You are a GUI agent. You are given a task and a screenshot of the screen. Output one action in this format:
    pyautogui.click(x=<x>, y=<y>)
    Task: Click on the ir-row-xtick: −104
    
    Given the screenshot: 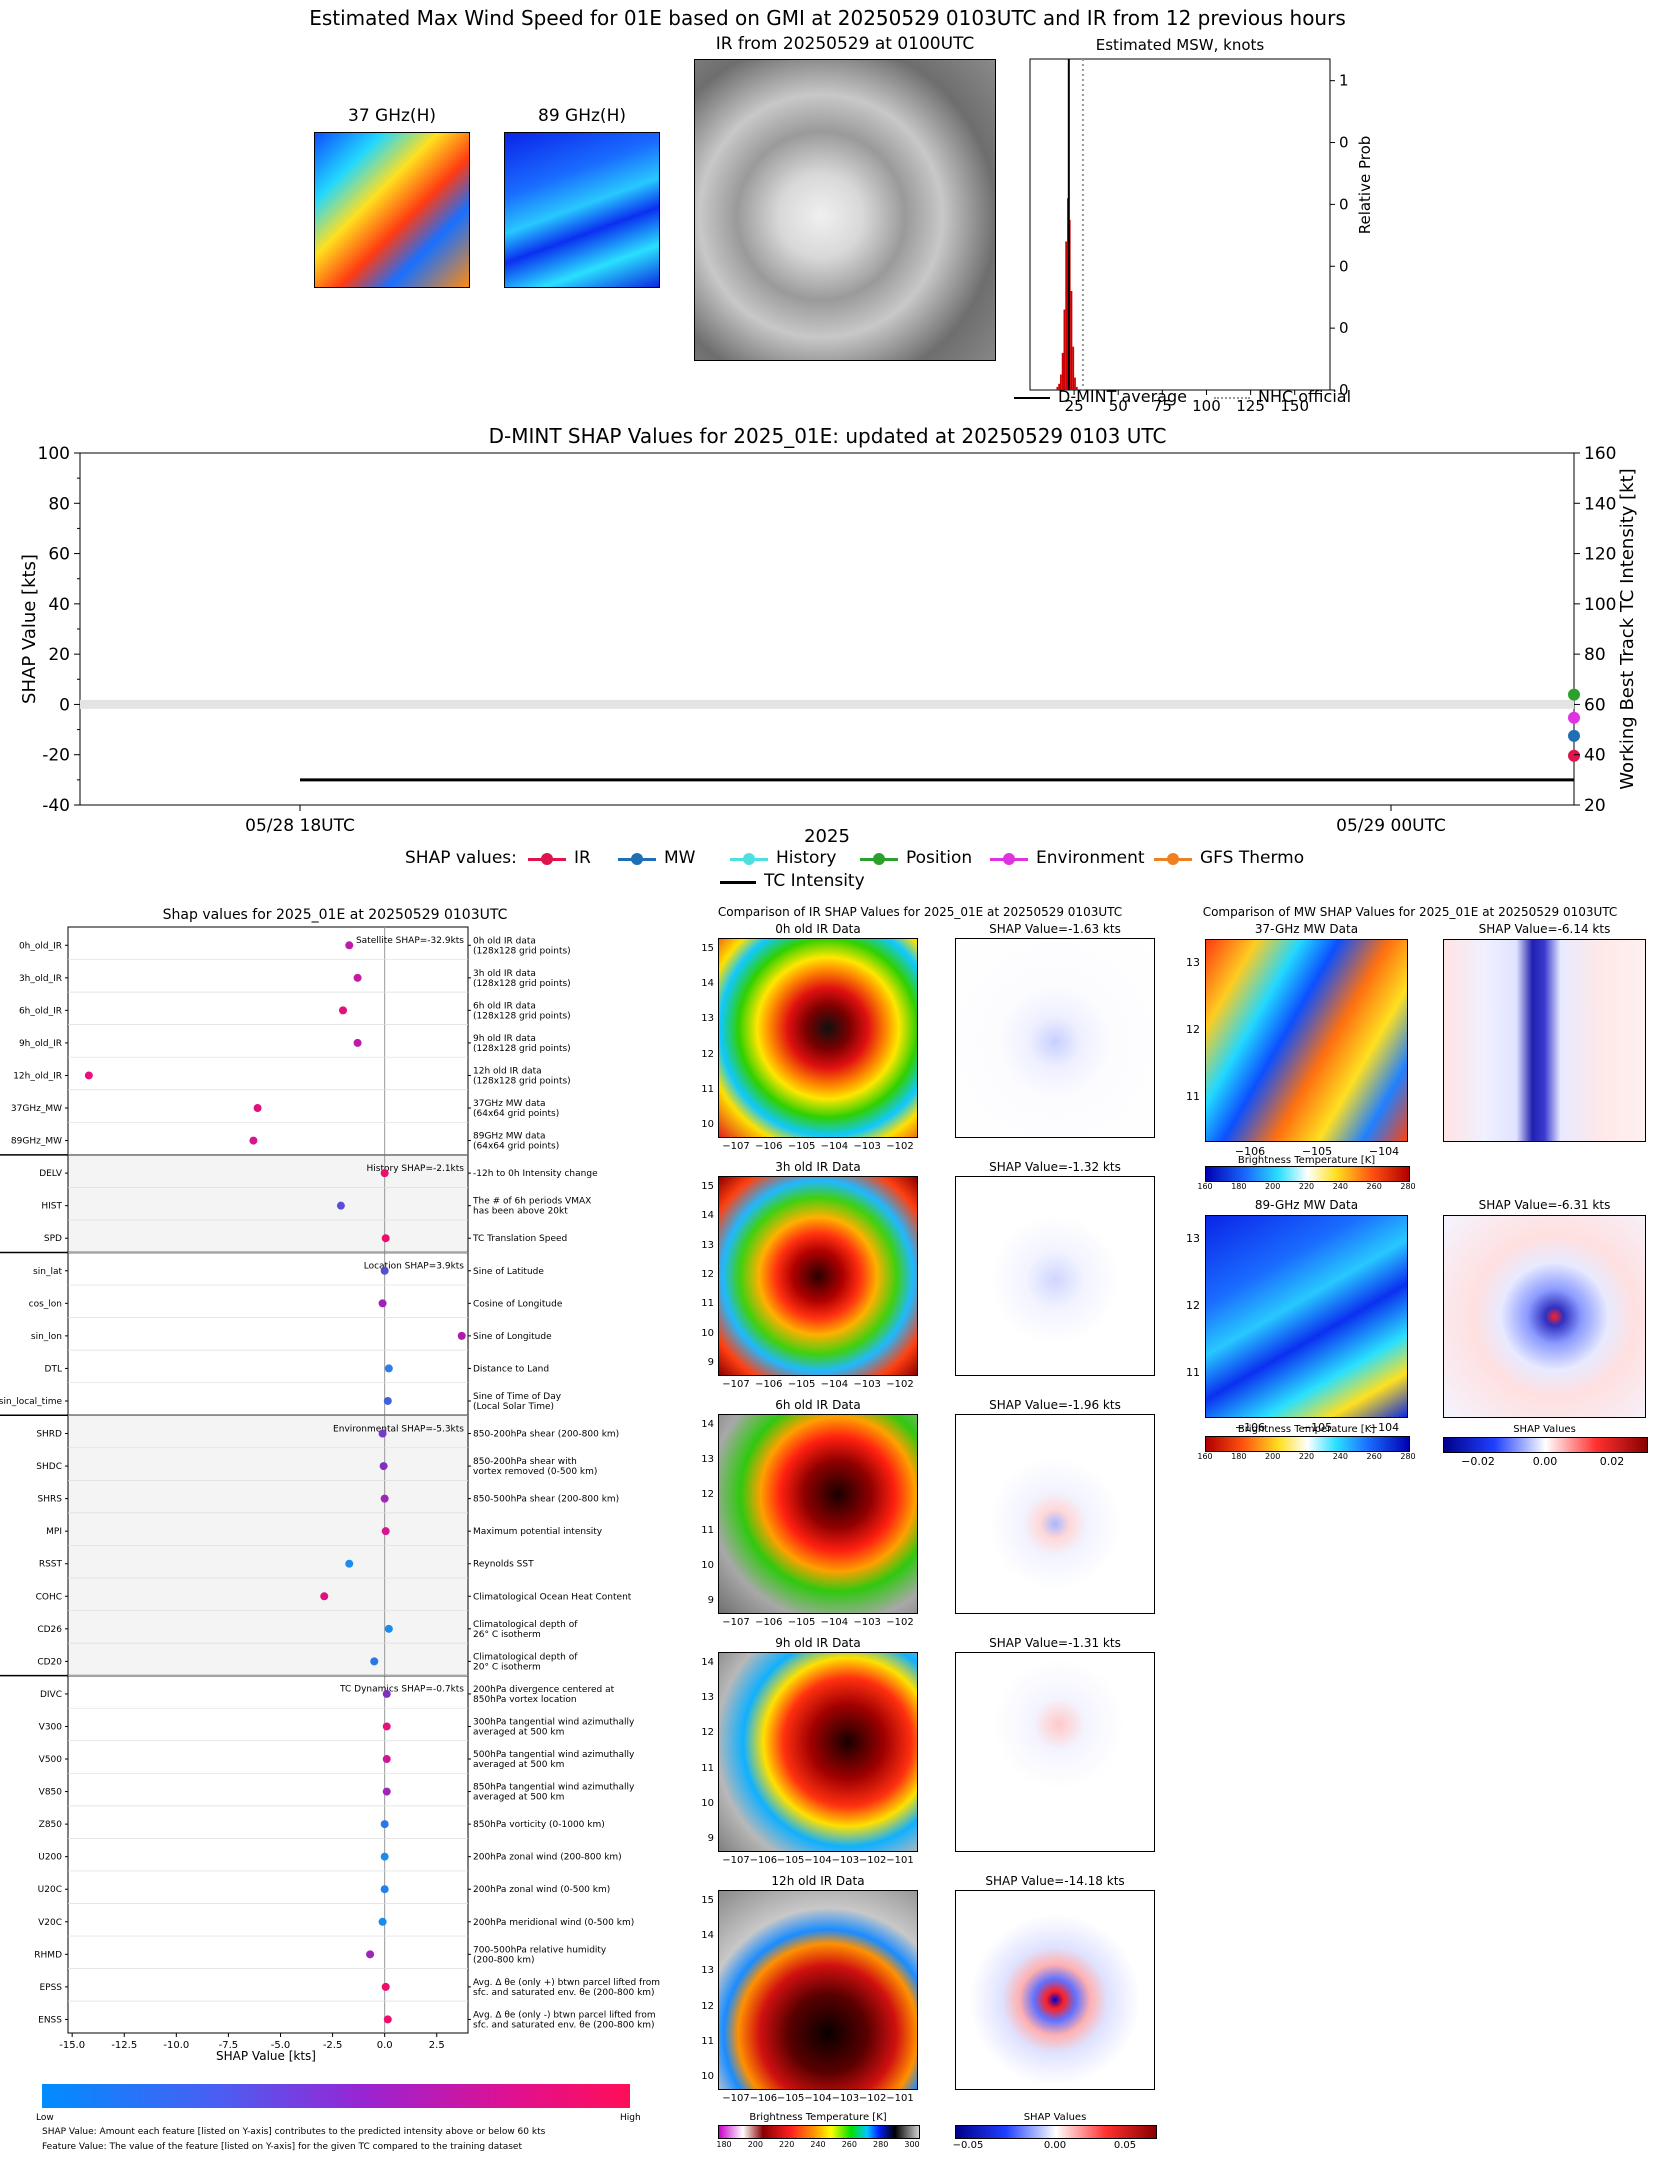 What is the action you would take?
    pyautogui.click(x=834, y=1622)
    